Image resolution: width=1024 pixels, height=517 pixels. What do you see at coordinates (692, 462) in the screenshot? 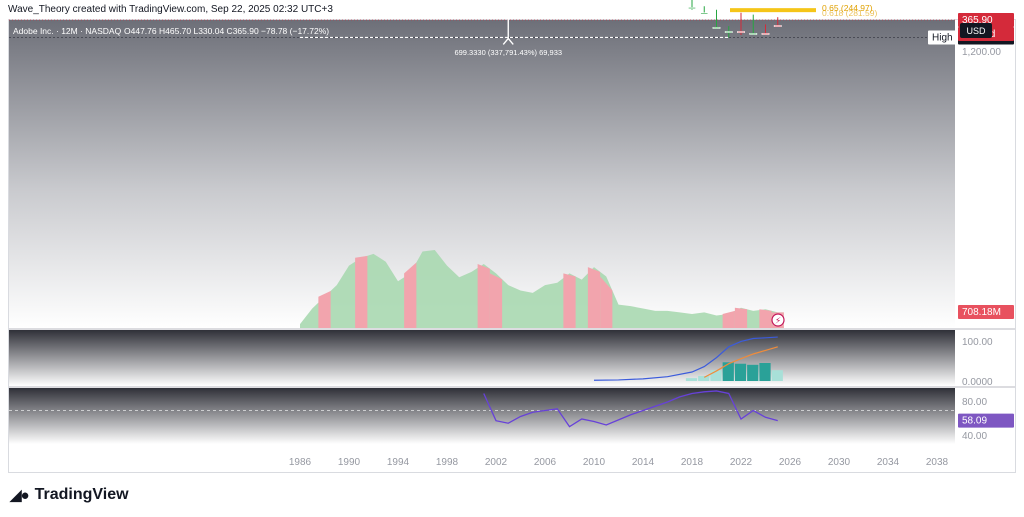
I see `time-tick-label: 2018` at bounding box center [692, 462].